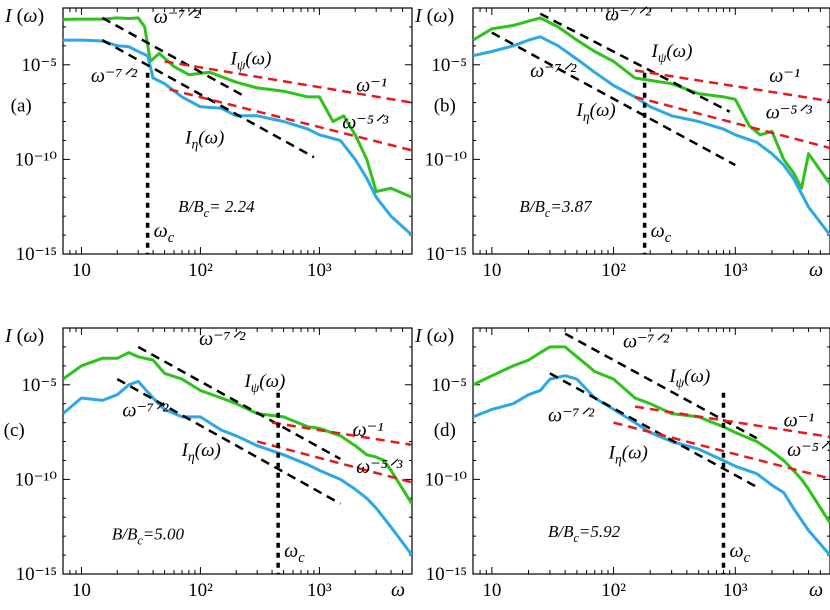  I want to click on panel-label: (d), so click(445, 430).